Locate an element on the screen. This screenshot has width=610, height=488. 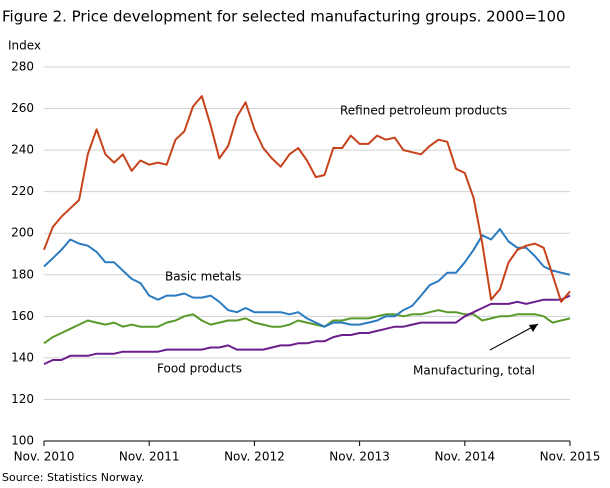
y-tick-label: 220 is located at coordinates (22, 191).